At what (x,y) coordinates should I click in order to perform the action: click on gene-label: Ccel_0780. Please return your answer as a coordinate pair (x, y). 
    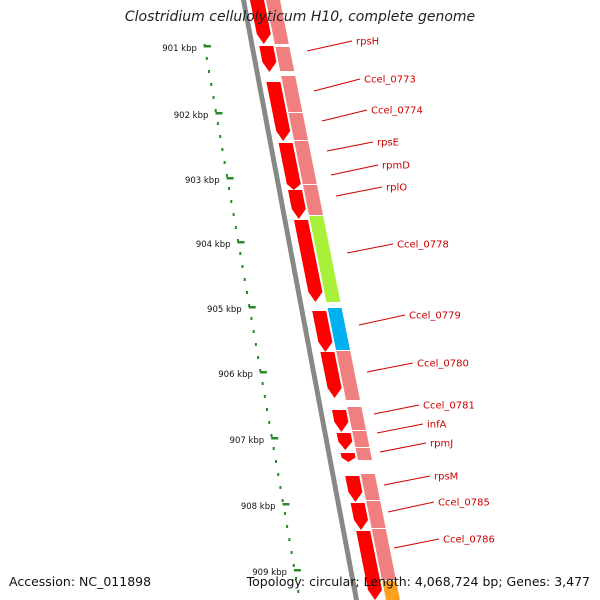
    Looking at the image, I should click on (443, 364).